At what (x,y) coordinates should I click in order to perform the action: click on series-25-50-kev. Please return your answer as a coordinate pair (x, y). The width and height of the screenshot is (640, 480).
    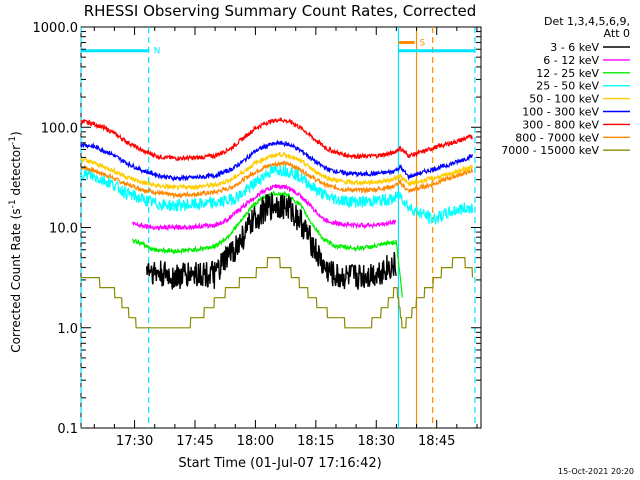
    Looking at the image, I should click on (277, 195).